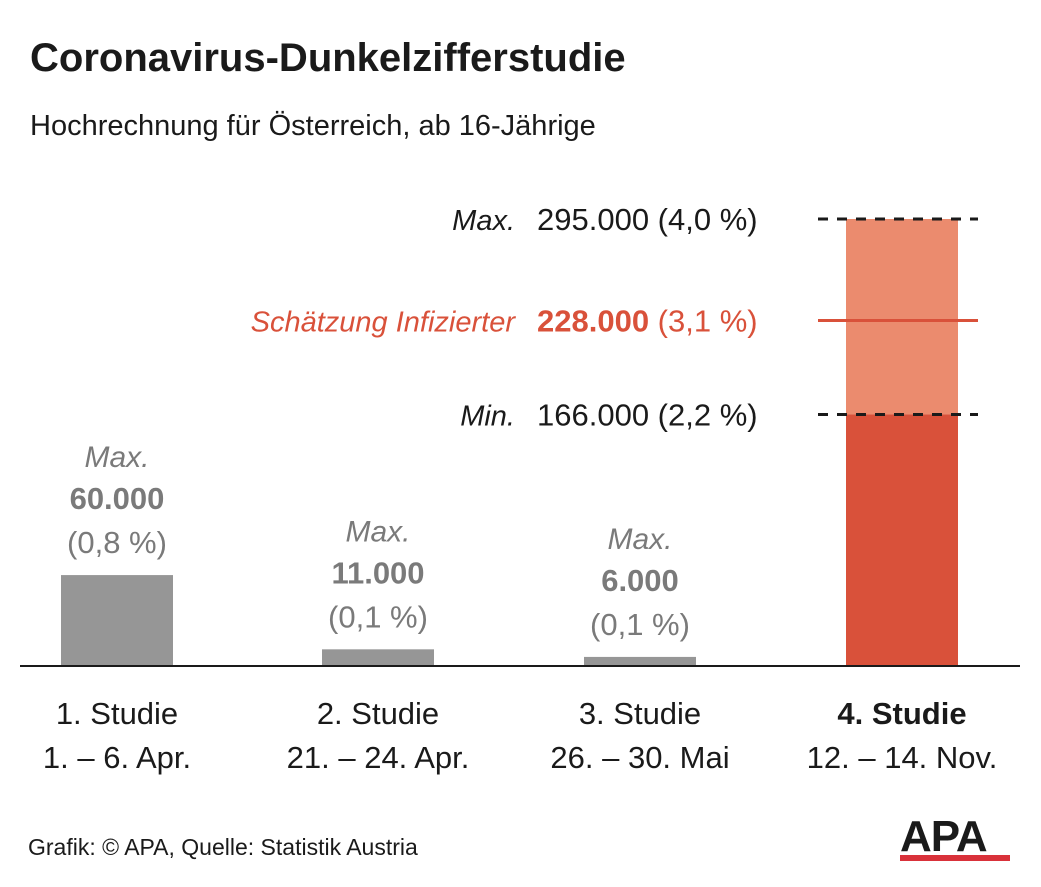  Describe the element at coordinates (902, 757) in the screenshot. I see `category-label-4-dates: 12. – 14. Nov.` at that location.